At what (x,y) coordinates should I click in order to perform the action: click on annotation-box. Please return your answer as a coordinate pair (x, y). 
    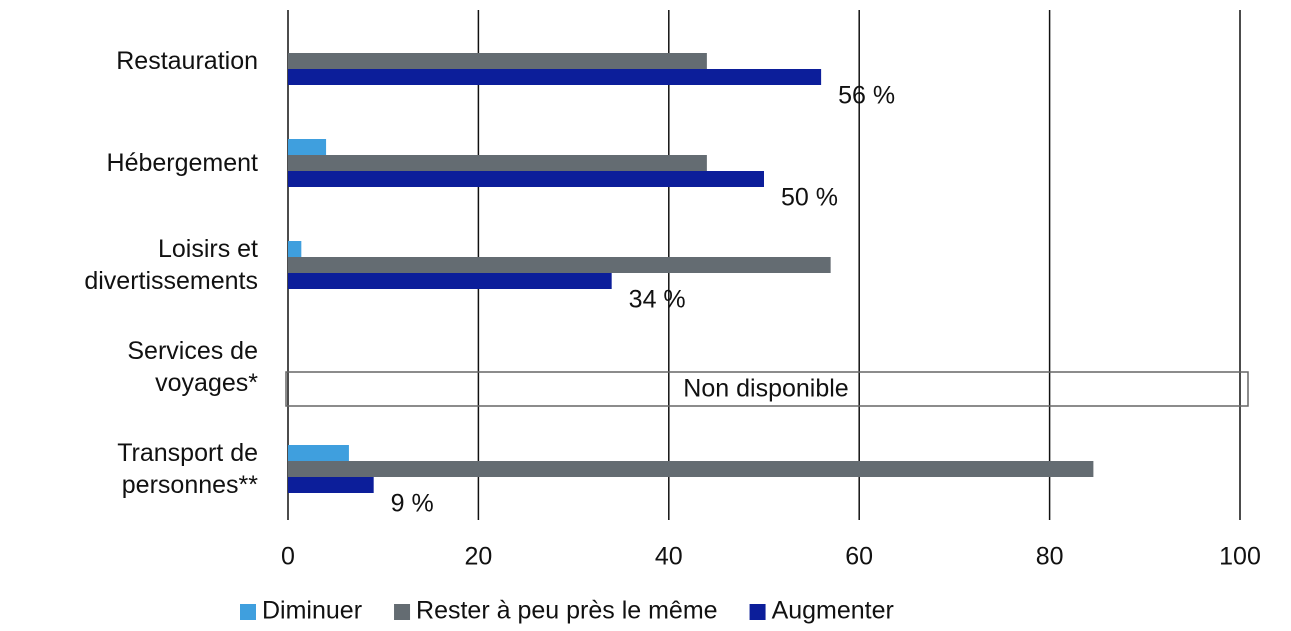
    Looking at the image, I should click on (767, 389).